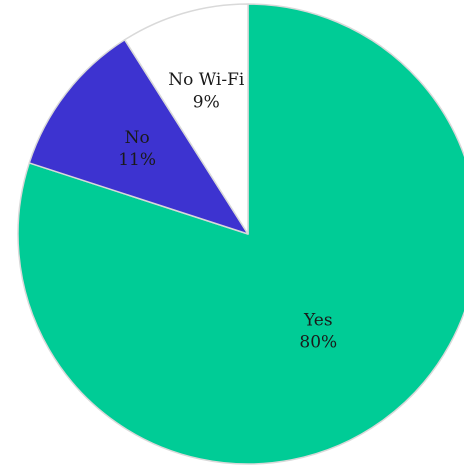 This screenshot has width=464, height=465. I want to click on pie-label-value: 9%, so click(206, 102).